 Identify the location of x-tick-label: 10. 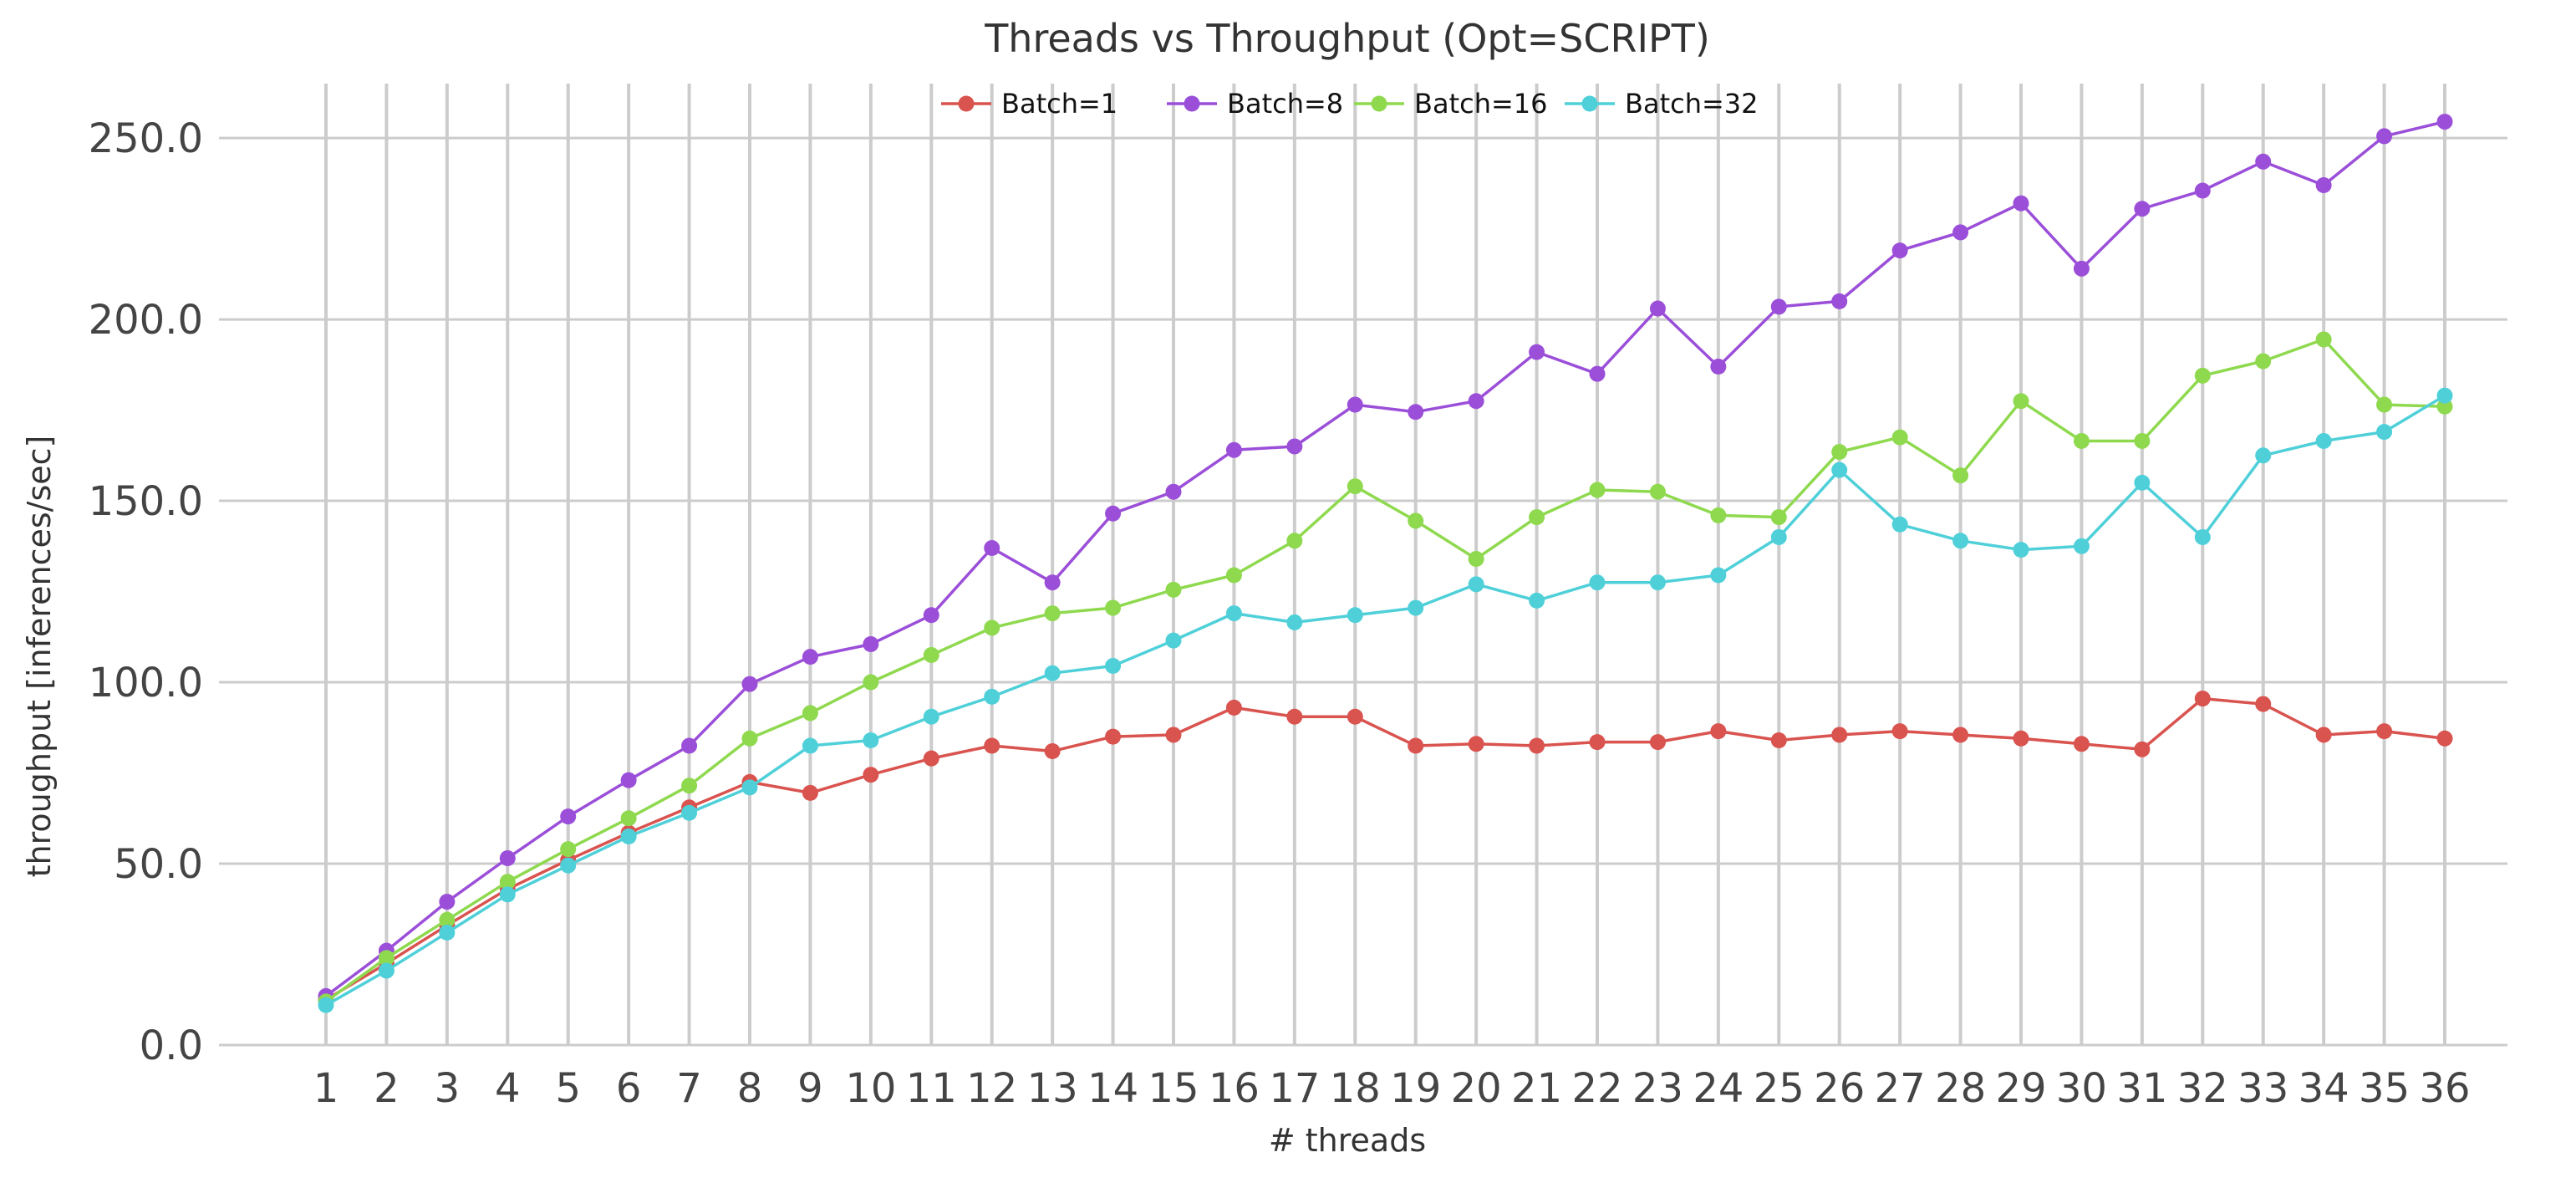
(870, 1088).